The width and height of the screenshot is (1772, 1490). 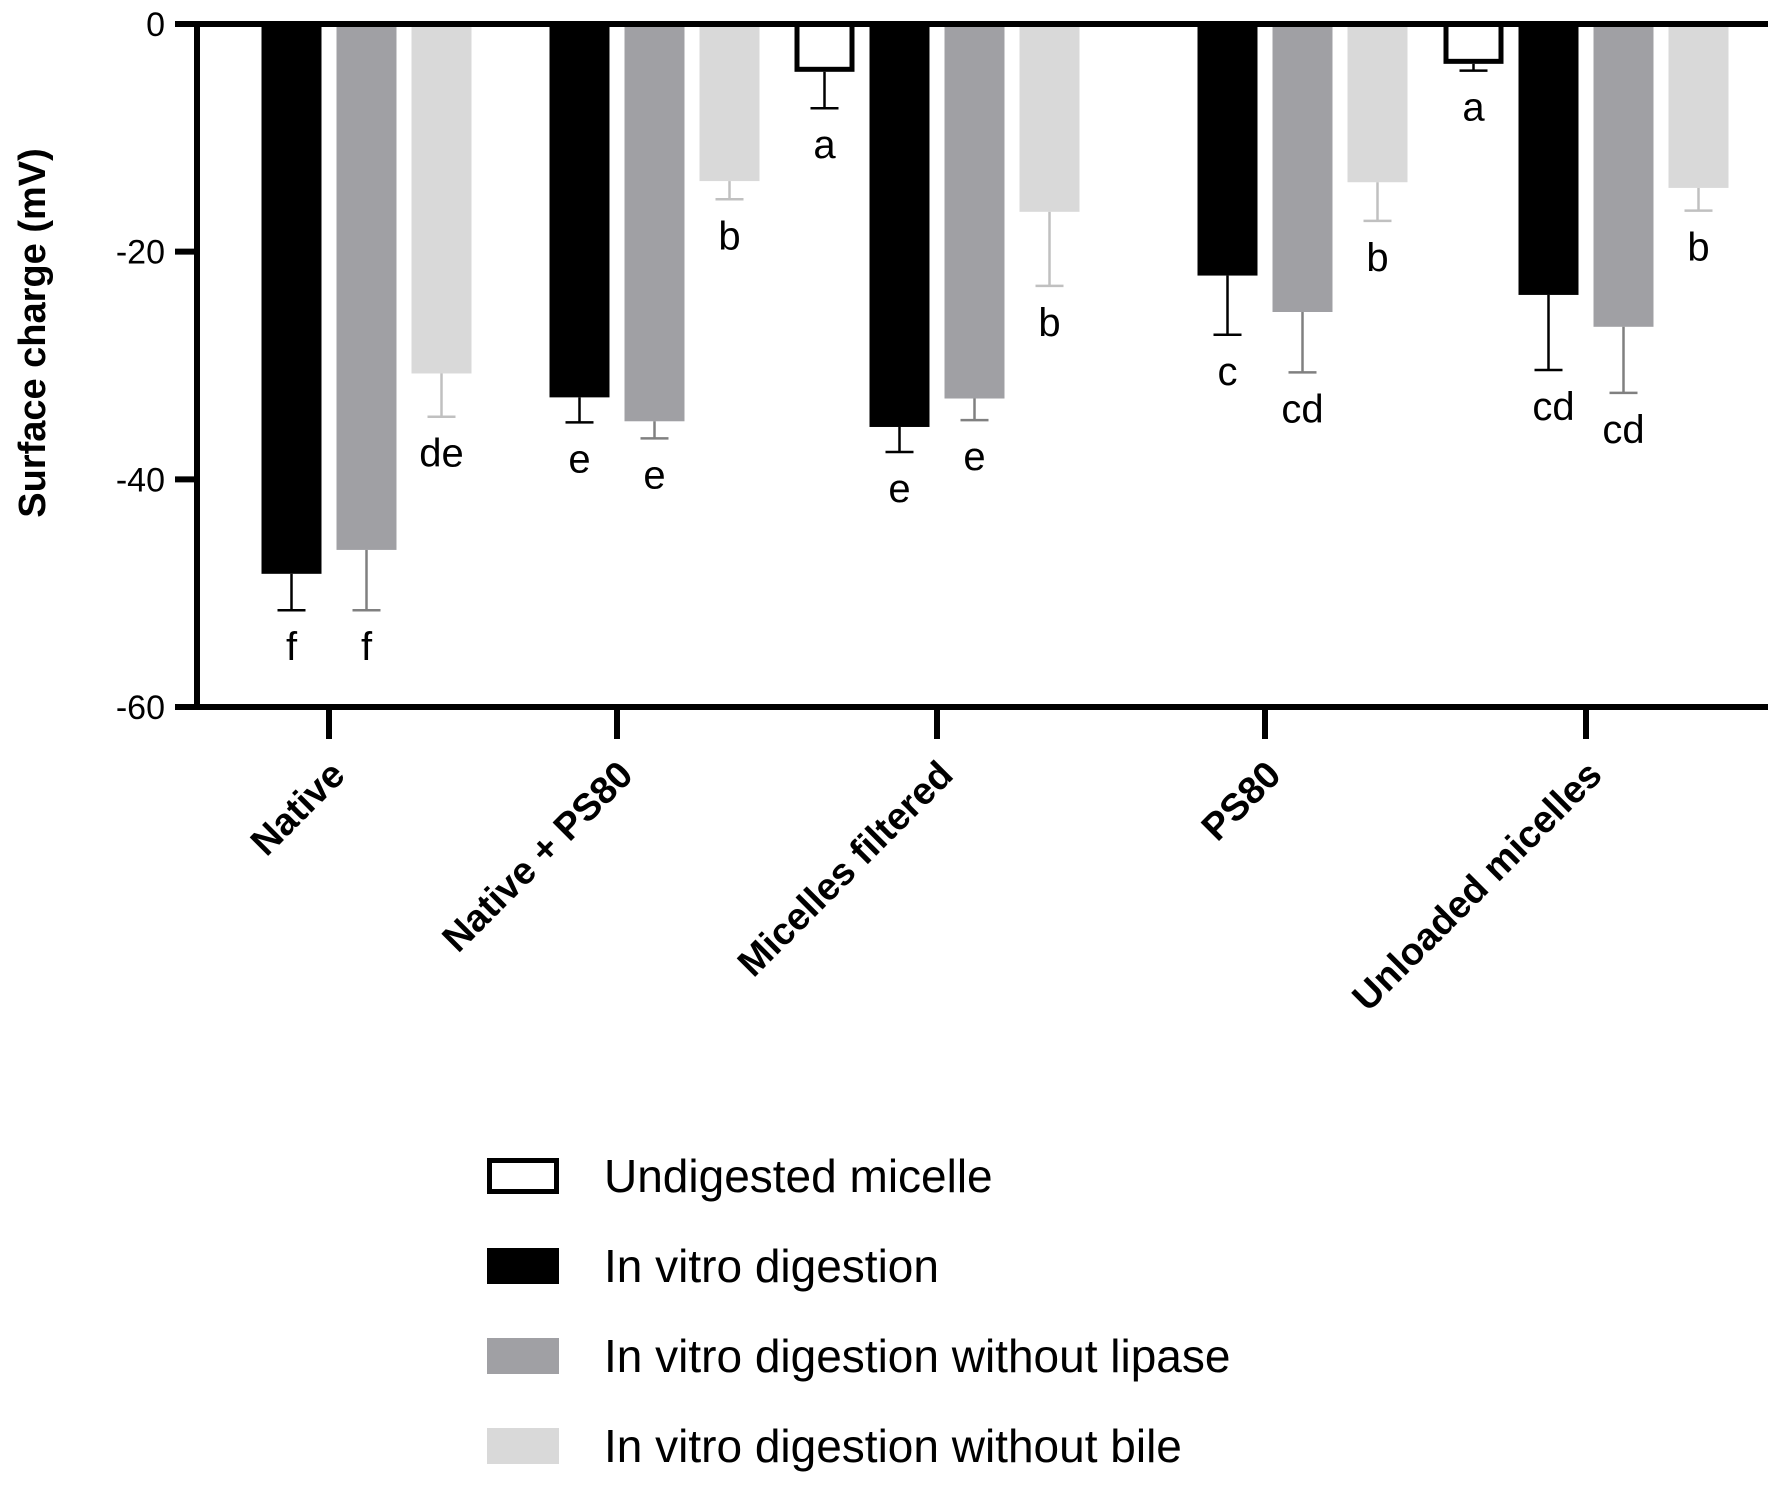 What do you see at coordinates (140, 480) in the screenshot?
I see `y-tick-label: -40` at bounding box center [140, 480].